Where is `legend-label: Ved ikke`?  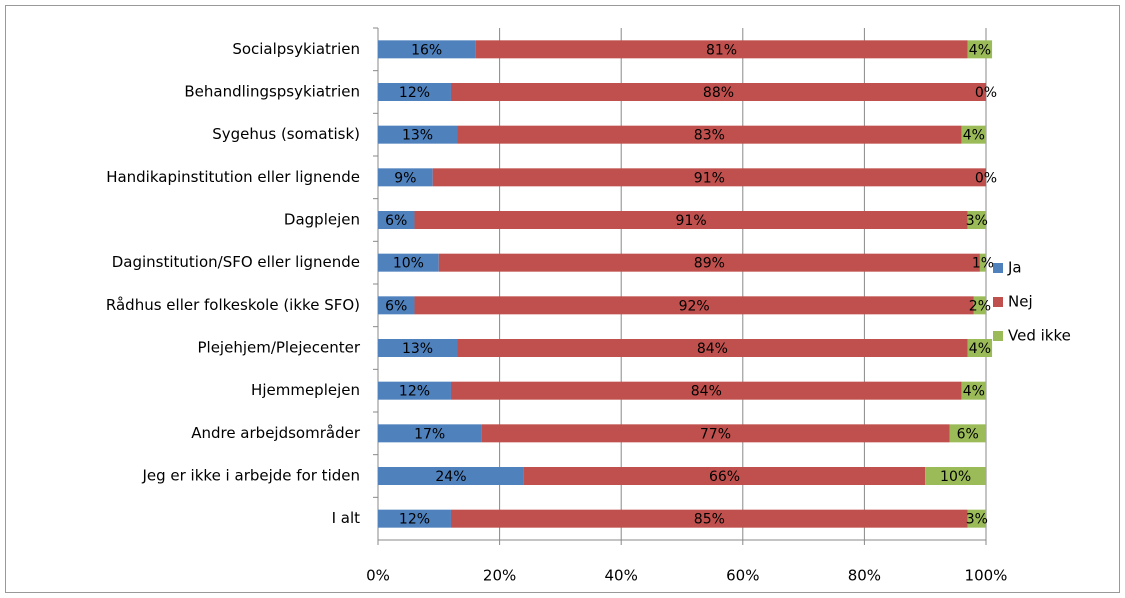 legend-label: Ved ikke is located at coordinates (1039, 336).